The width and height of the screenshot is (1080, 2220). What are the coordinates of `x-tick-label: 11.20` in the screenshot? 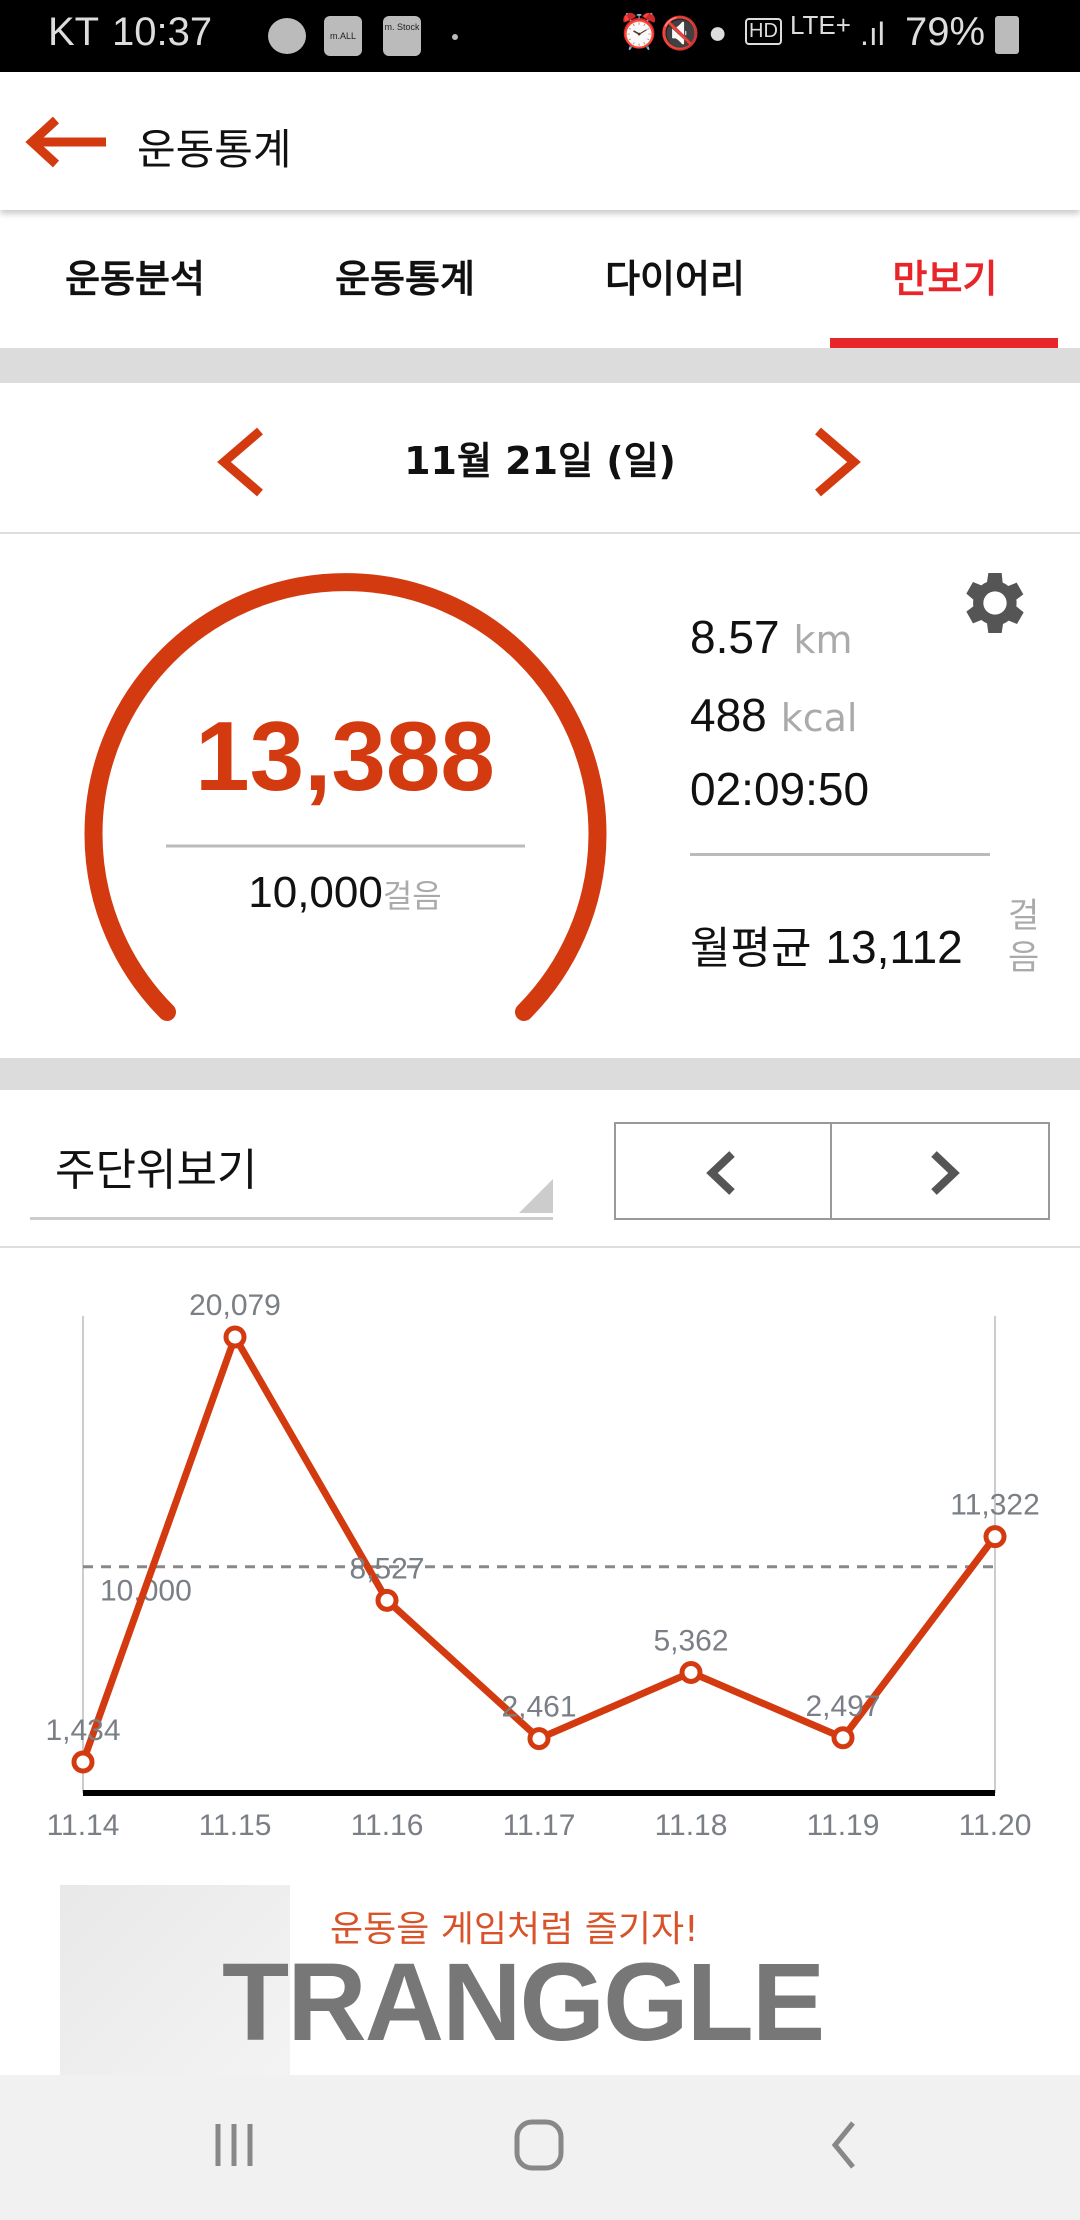 It's located at (995, 1825).